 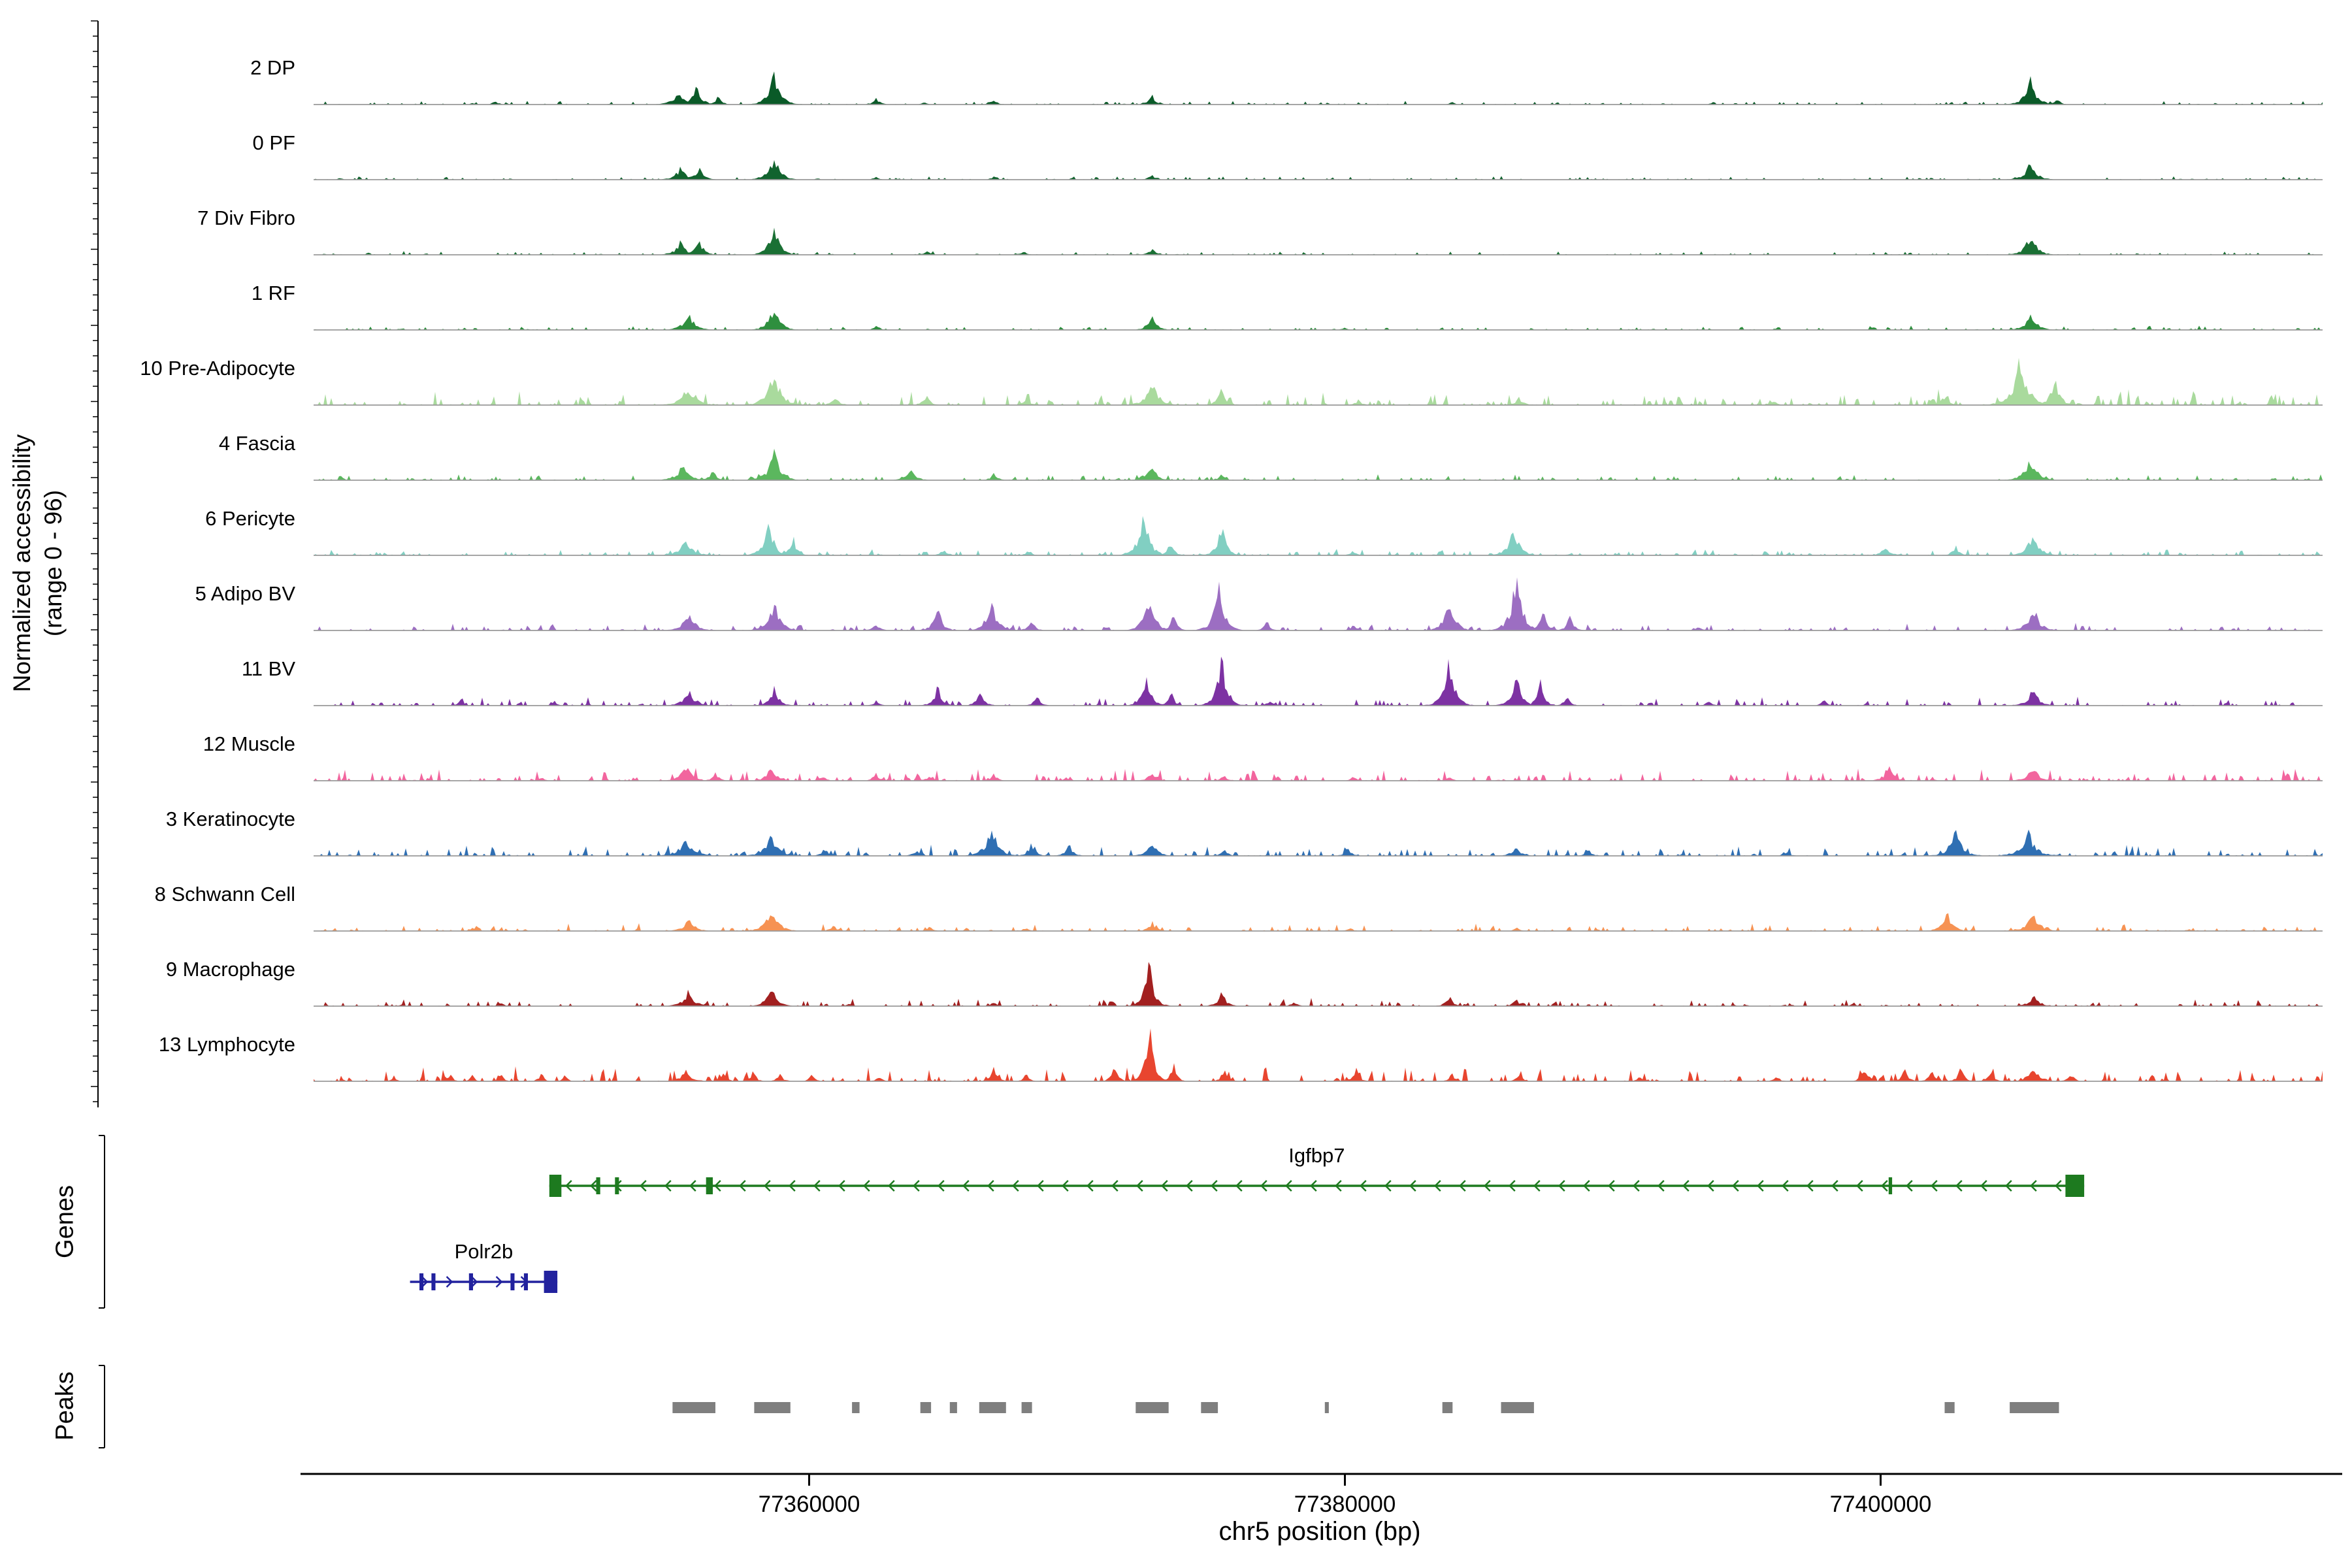 What do you see at coordinates (227, 1044) in the screenshot?
I see `track-label: 13 Lymphocyte` at bounding box center [227, 1044].